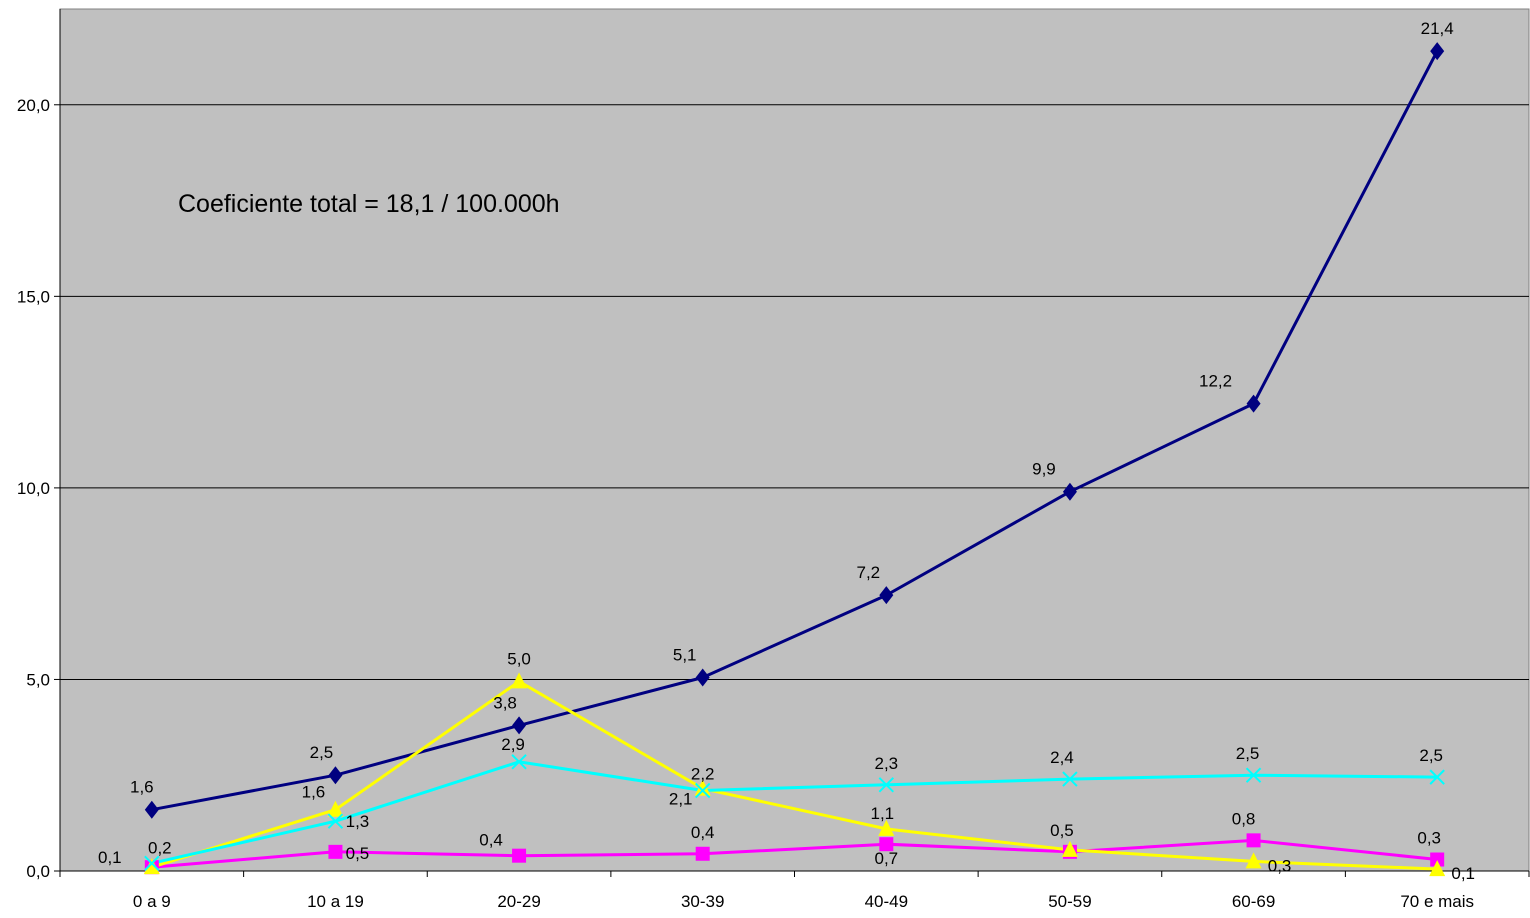 This screenshot has height=918, width=1530. Describe the element at coordinates (1044, 469) in the screenshot. I see `data-label: 9,9` at that location.